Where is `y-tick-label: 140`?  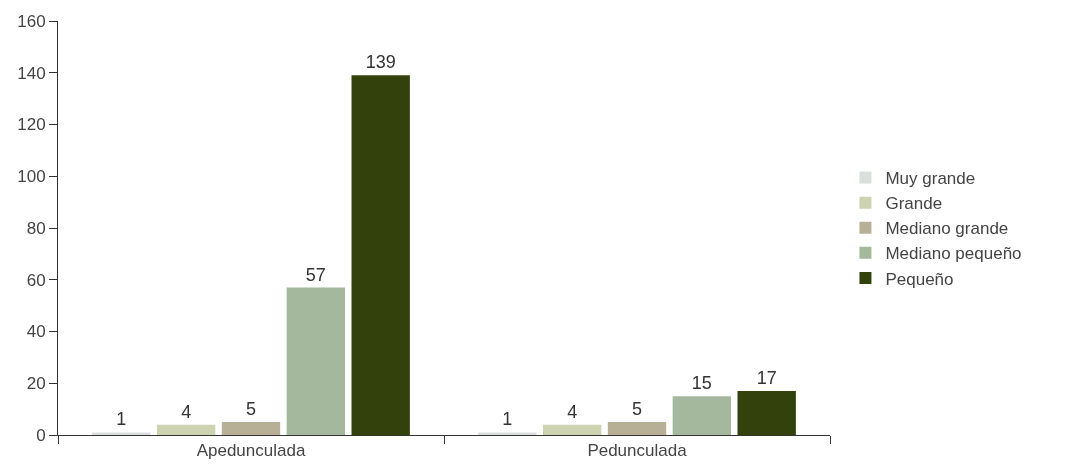 y-tick-label: 140 is located at coordinates (31, 73).